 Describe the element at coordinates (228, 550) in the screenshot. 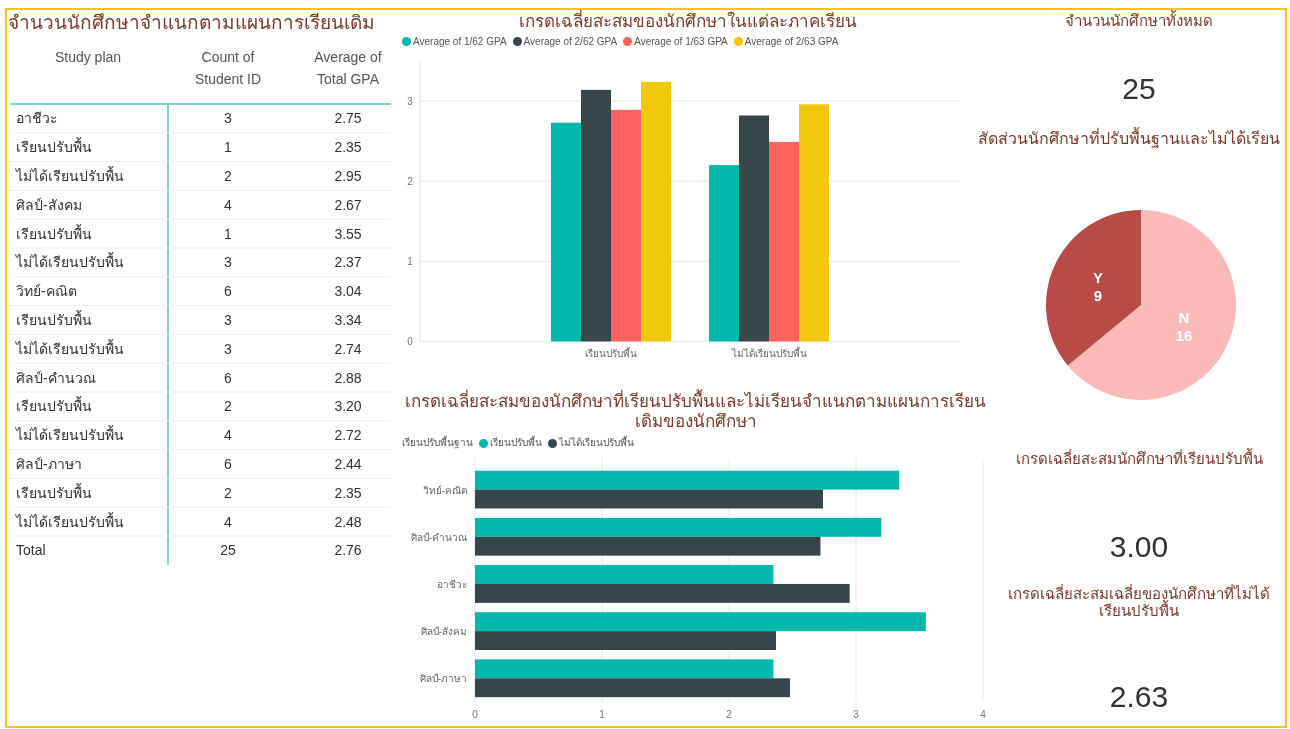

I see `data-label: 25` at that location.